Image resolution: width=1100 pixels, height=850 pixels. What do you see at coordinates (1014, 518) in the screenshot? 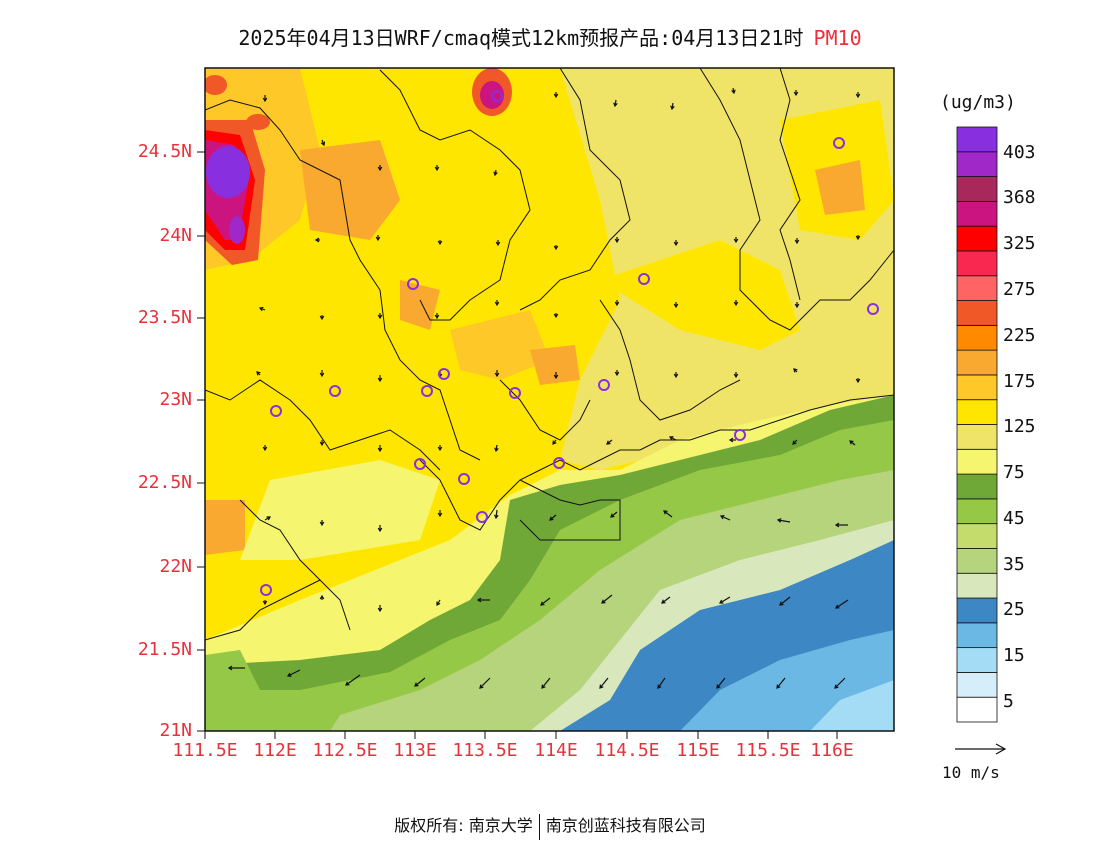
I see `legend-label: 45` at bounding box center [1014, 518].